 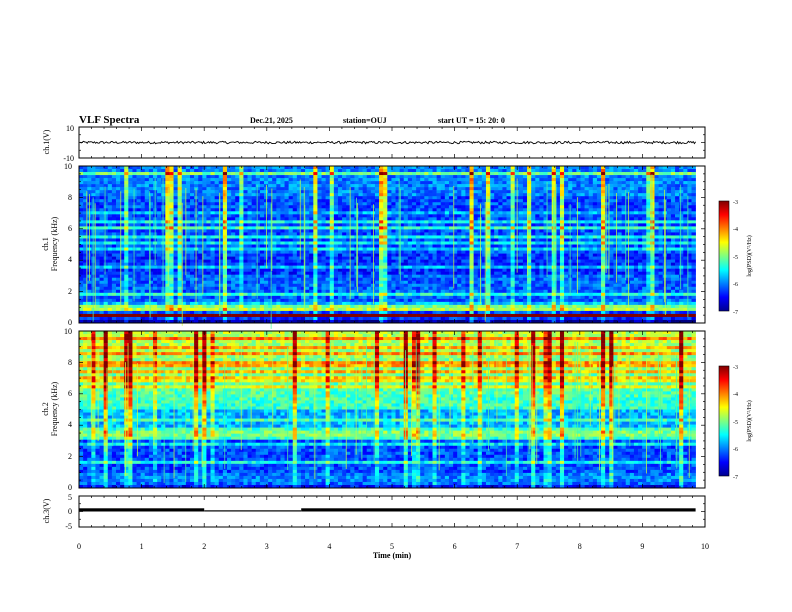 I want to click on date-label: Dec.21, 2025, so click(x=271, y=120).